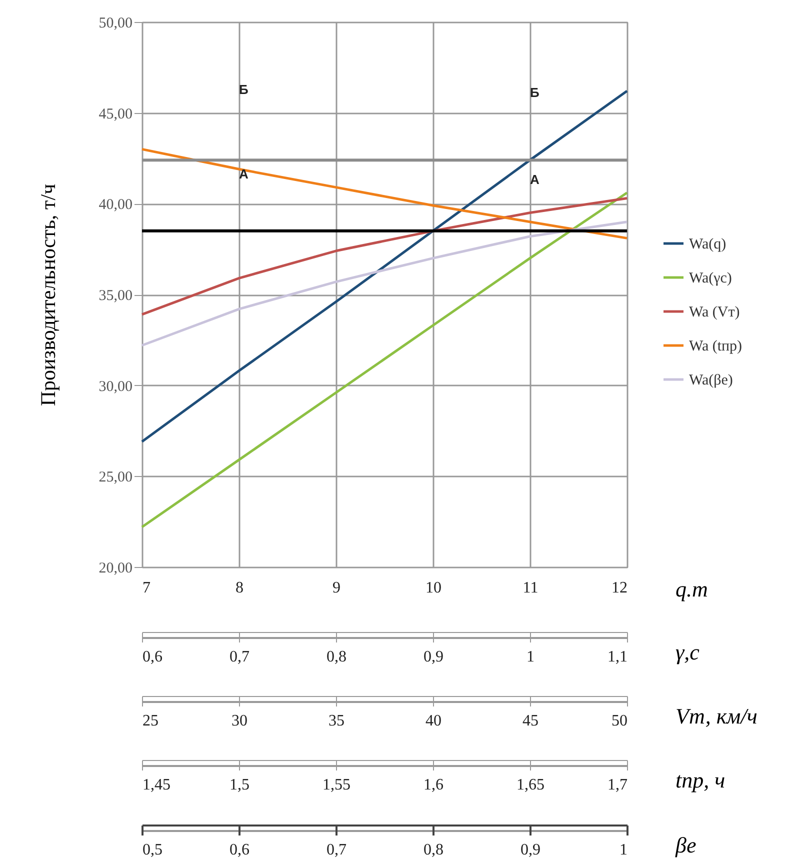 This screenshot has width=800, height=865. I want to click on text: βe, so click(685, 845).